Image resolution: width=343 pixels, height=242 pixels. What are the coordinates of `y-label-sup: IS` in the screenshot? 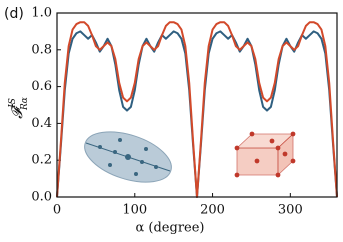 It's located at (13, 103).